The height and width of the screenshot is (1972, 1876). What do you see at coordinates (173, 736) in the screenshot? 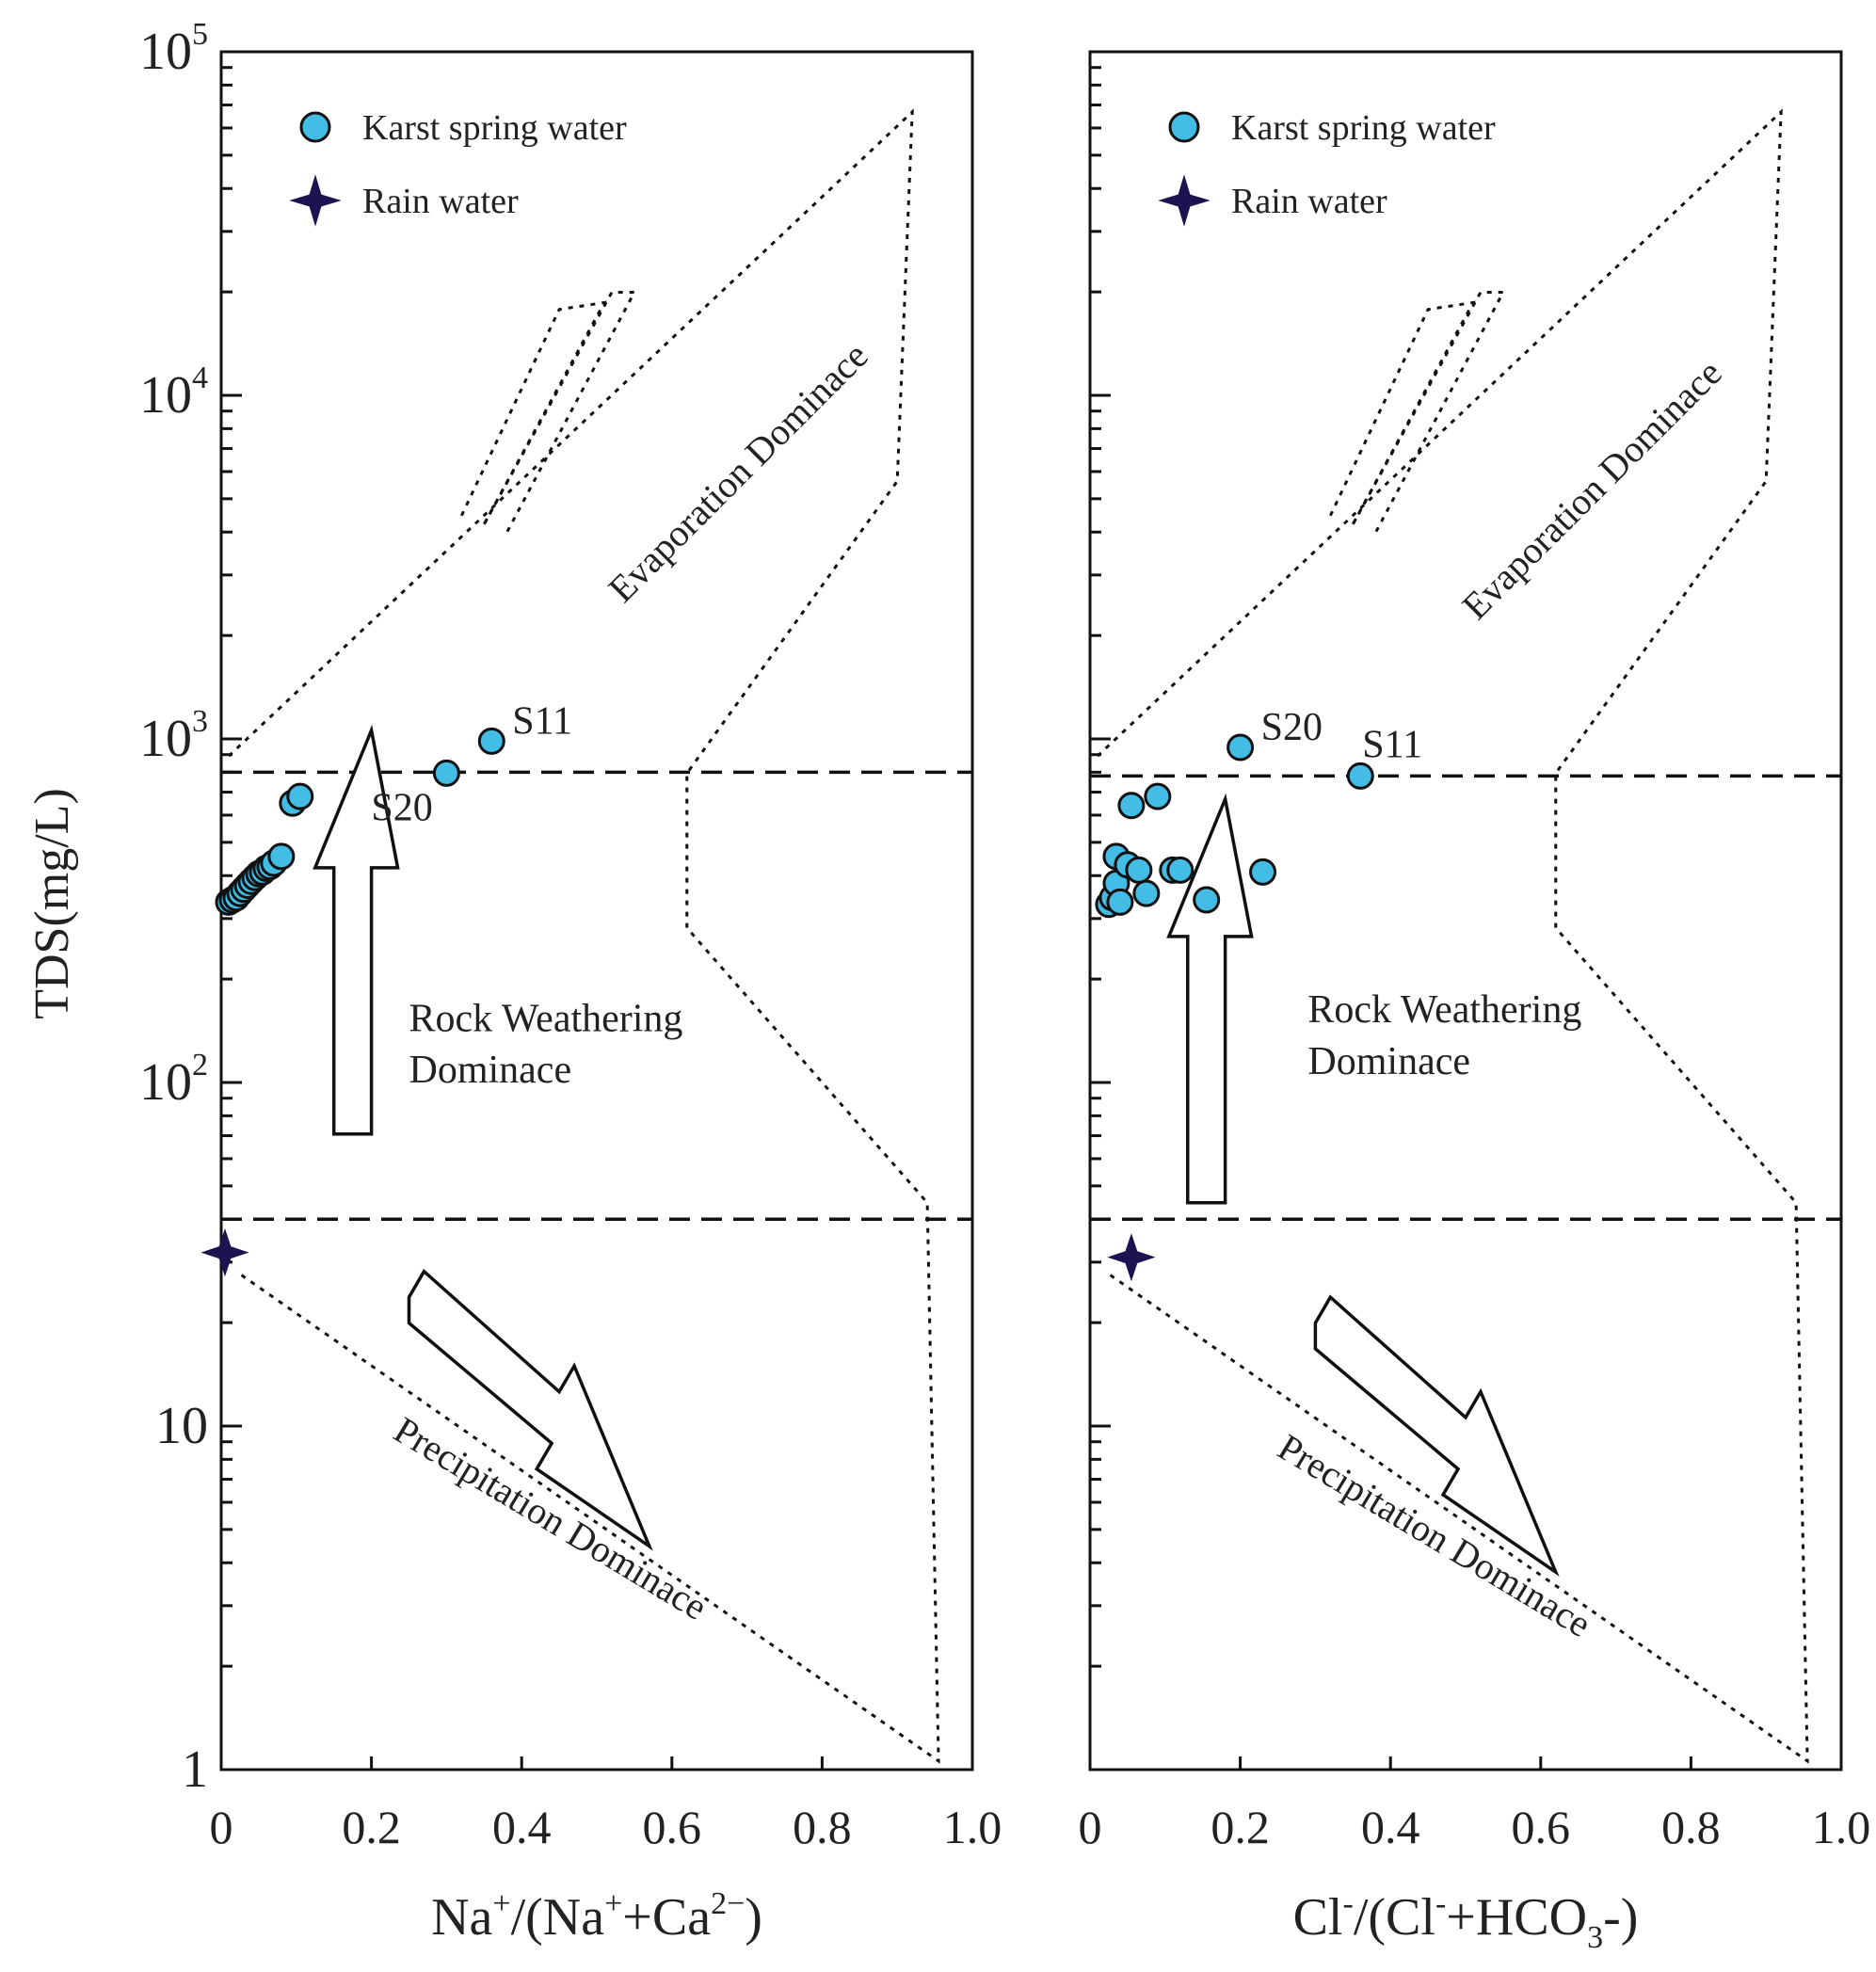
I see `y-tick-label: 10³` at bounding box center [173, 736].